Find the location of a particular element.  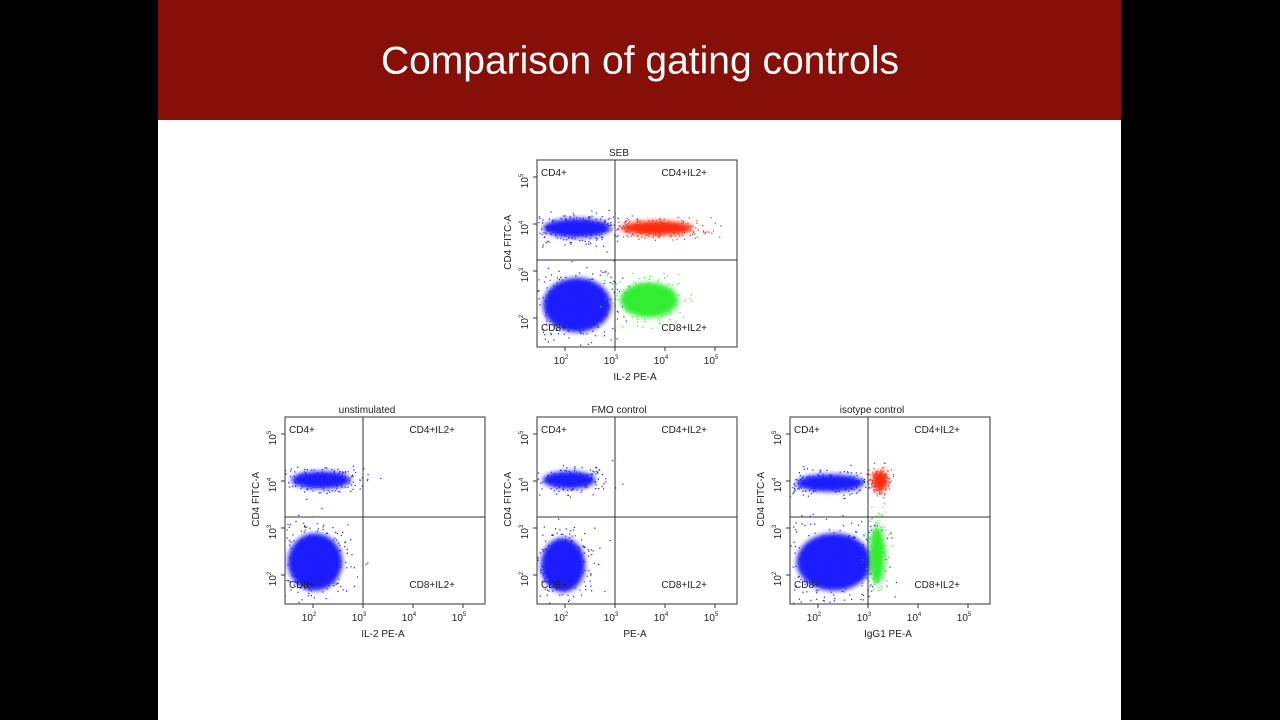

dot-cloud is located at coordinates (333, 534).